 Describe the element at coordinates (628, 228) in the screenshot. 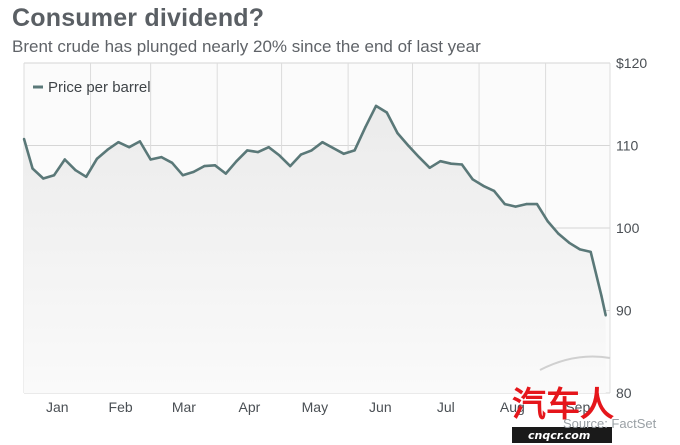

I see `y-tick-label: 100` at that location.